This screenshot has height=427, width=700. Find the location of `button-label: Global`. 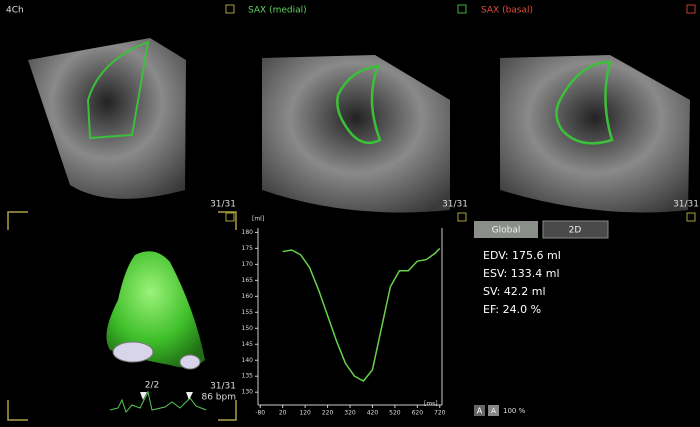

button-label: Global is located at coordinates (506, 231).